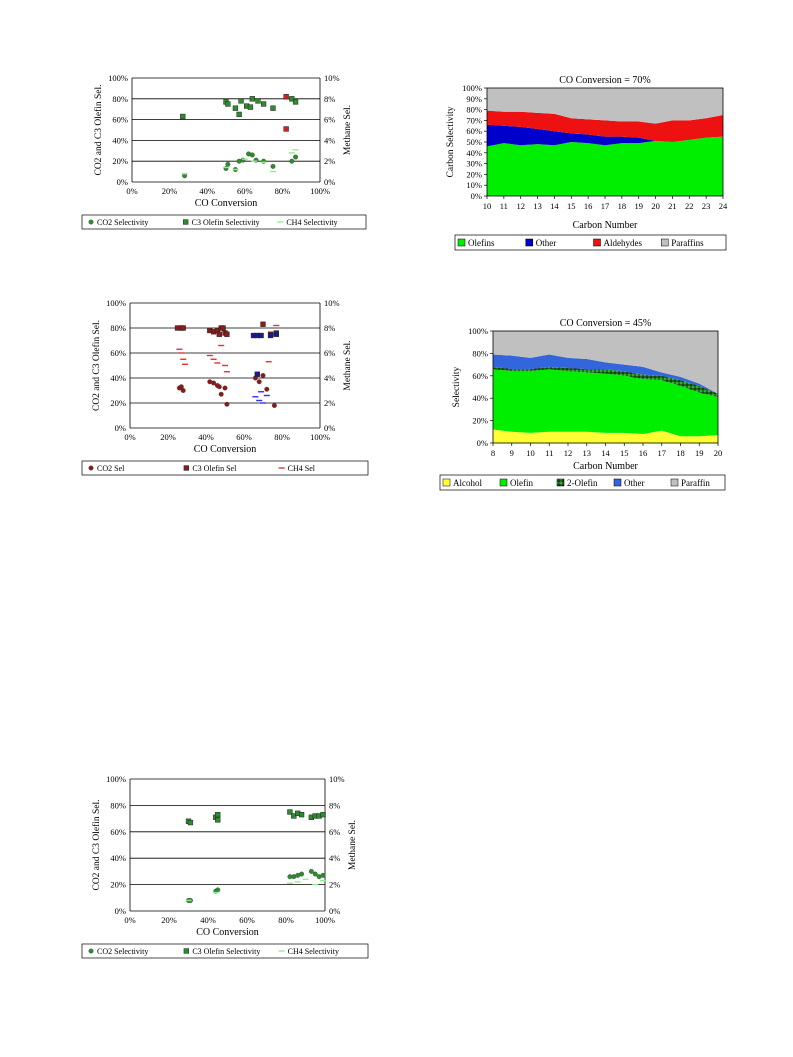  What do you see at coordinates (329, 428) in the screenshot?
I see `y2-tick-label: 0%` at bounding box center [329, 428].